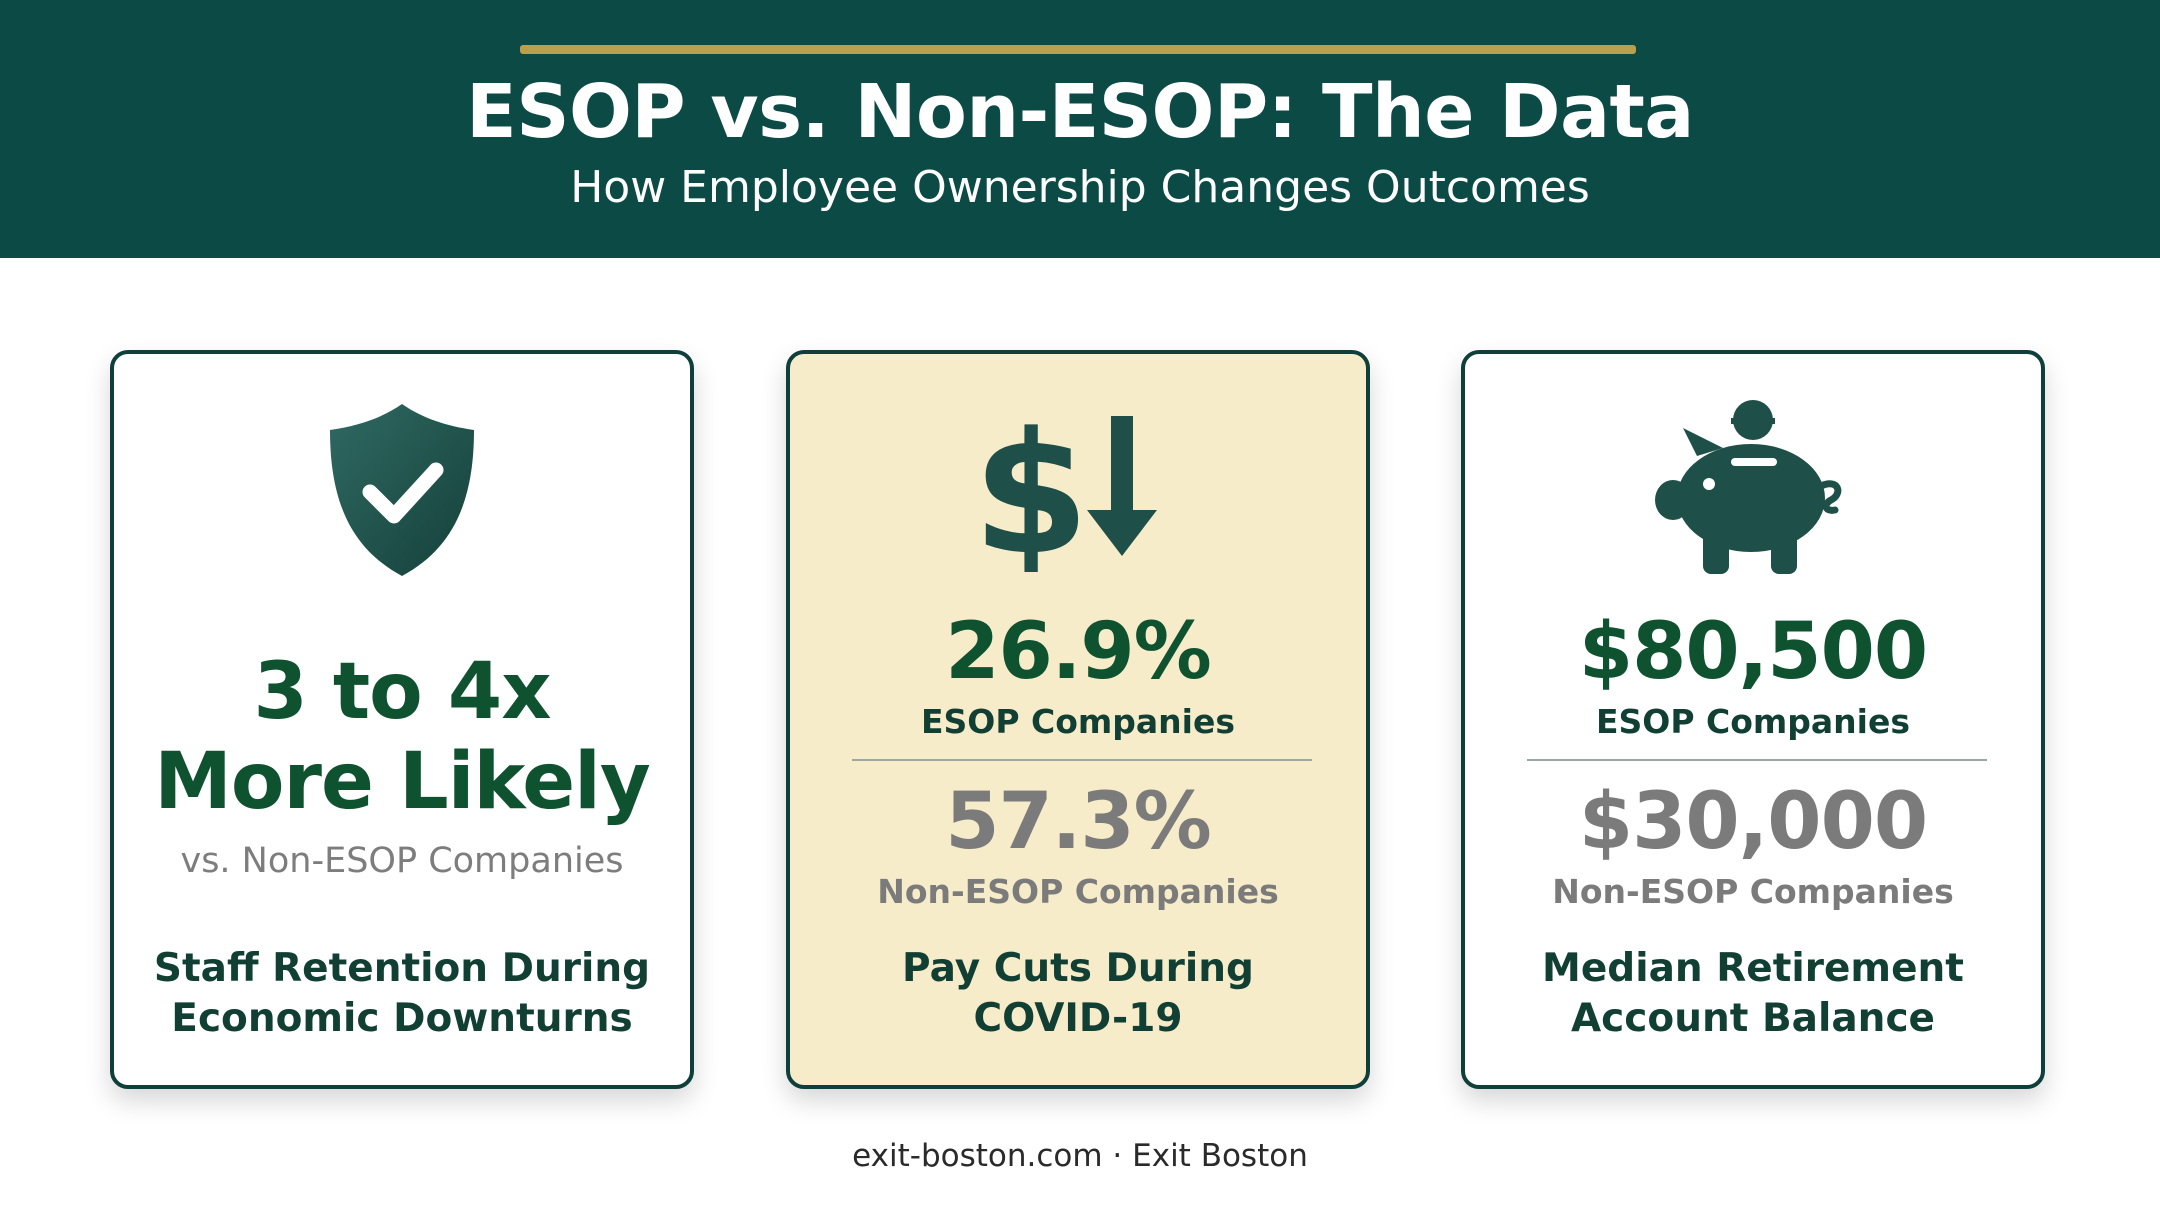 The height and width of the screenshot is (1206, 2160). What do you see at coordinates (1078, 1018) in the screenshot?
I see `pay-cuts-caption-line2: COVID-19` at bounding box center [1078, 1018].